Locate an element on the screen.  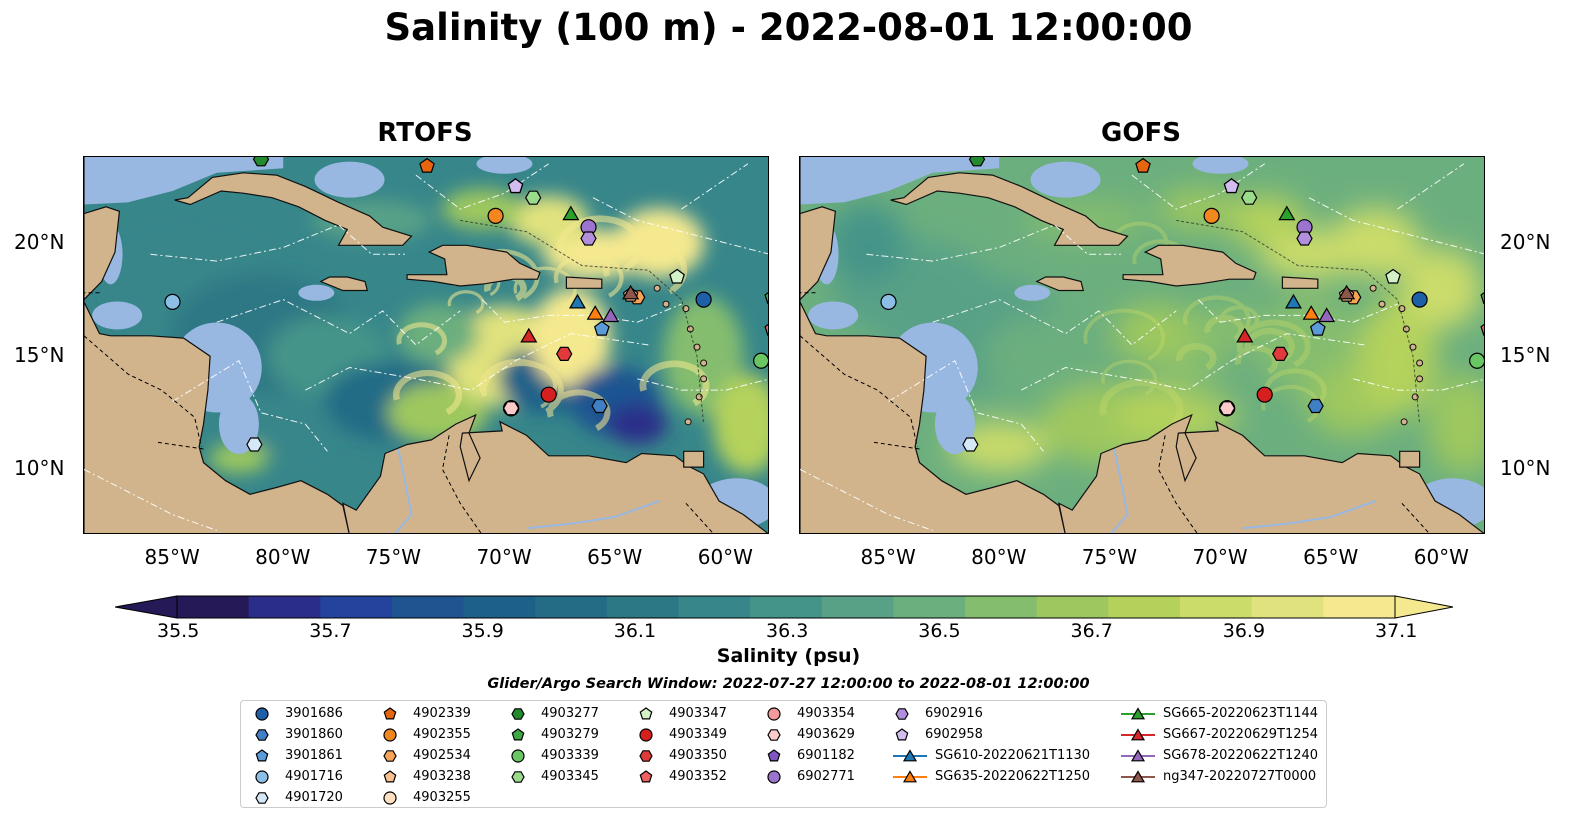
land-central-america is located at coordinates (217, 345).